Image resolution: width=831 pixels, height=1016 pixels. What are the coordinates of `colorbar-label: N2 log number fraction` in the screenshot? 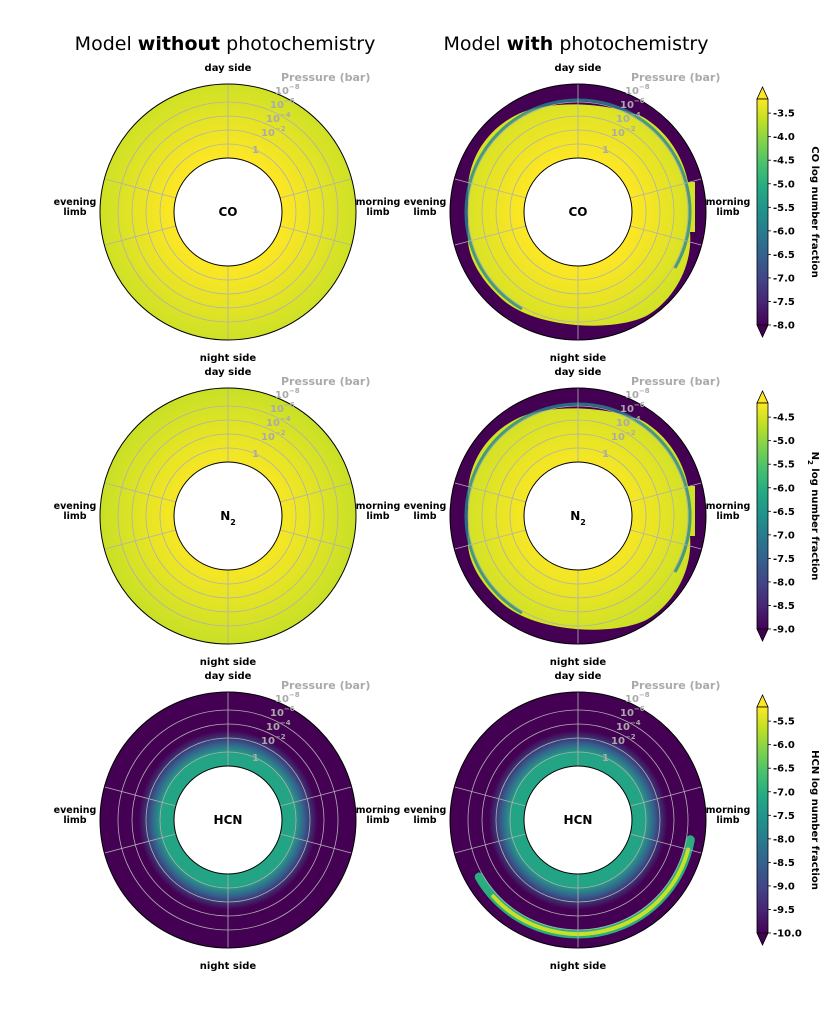 It's located at (813, 516).